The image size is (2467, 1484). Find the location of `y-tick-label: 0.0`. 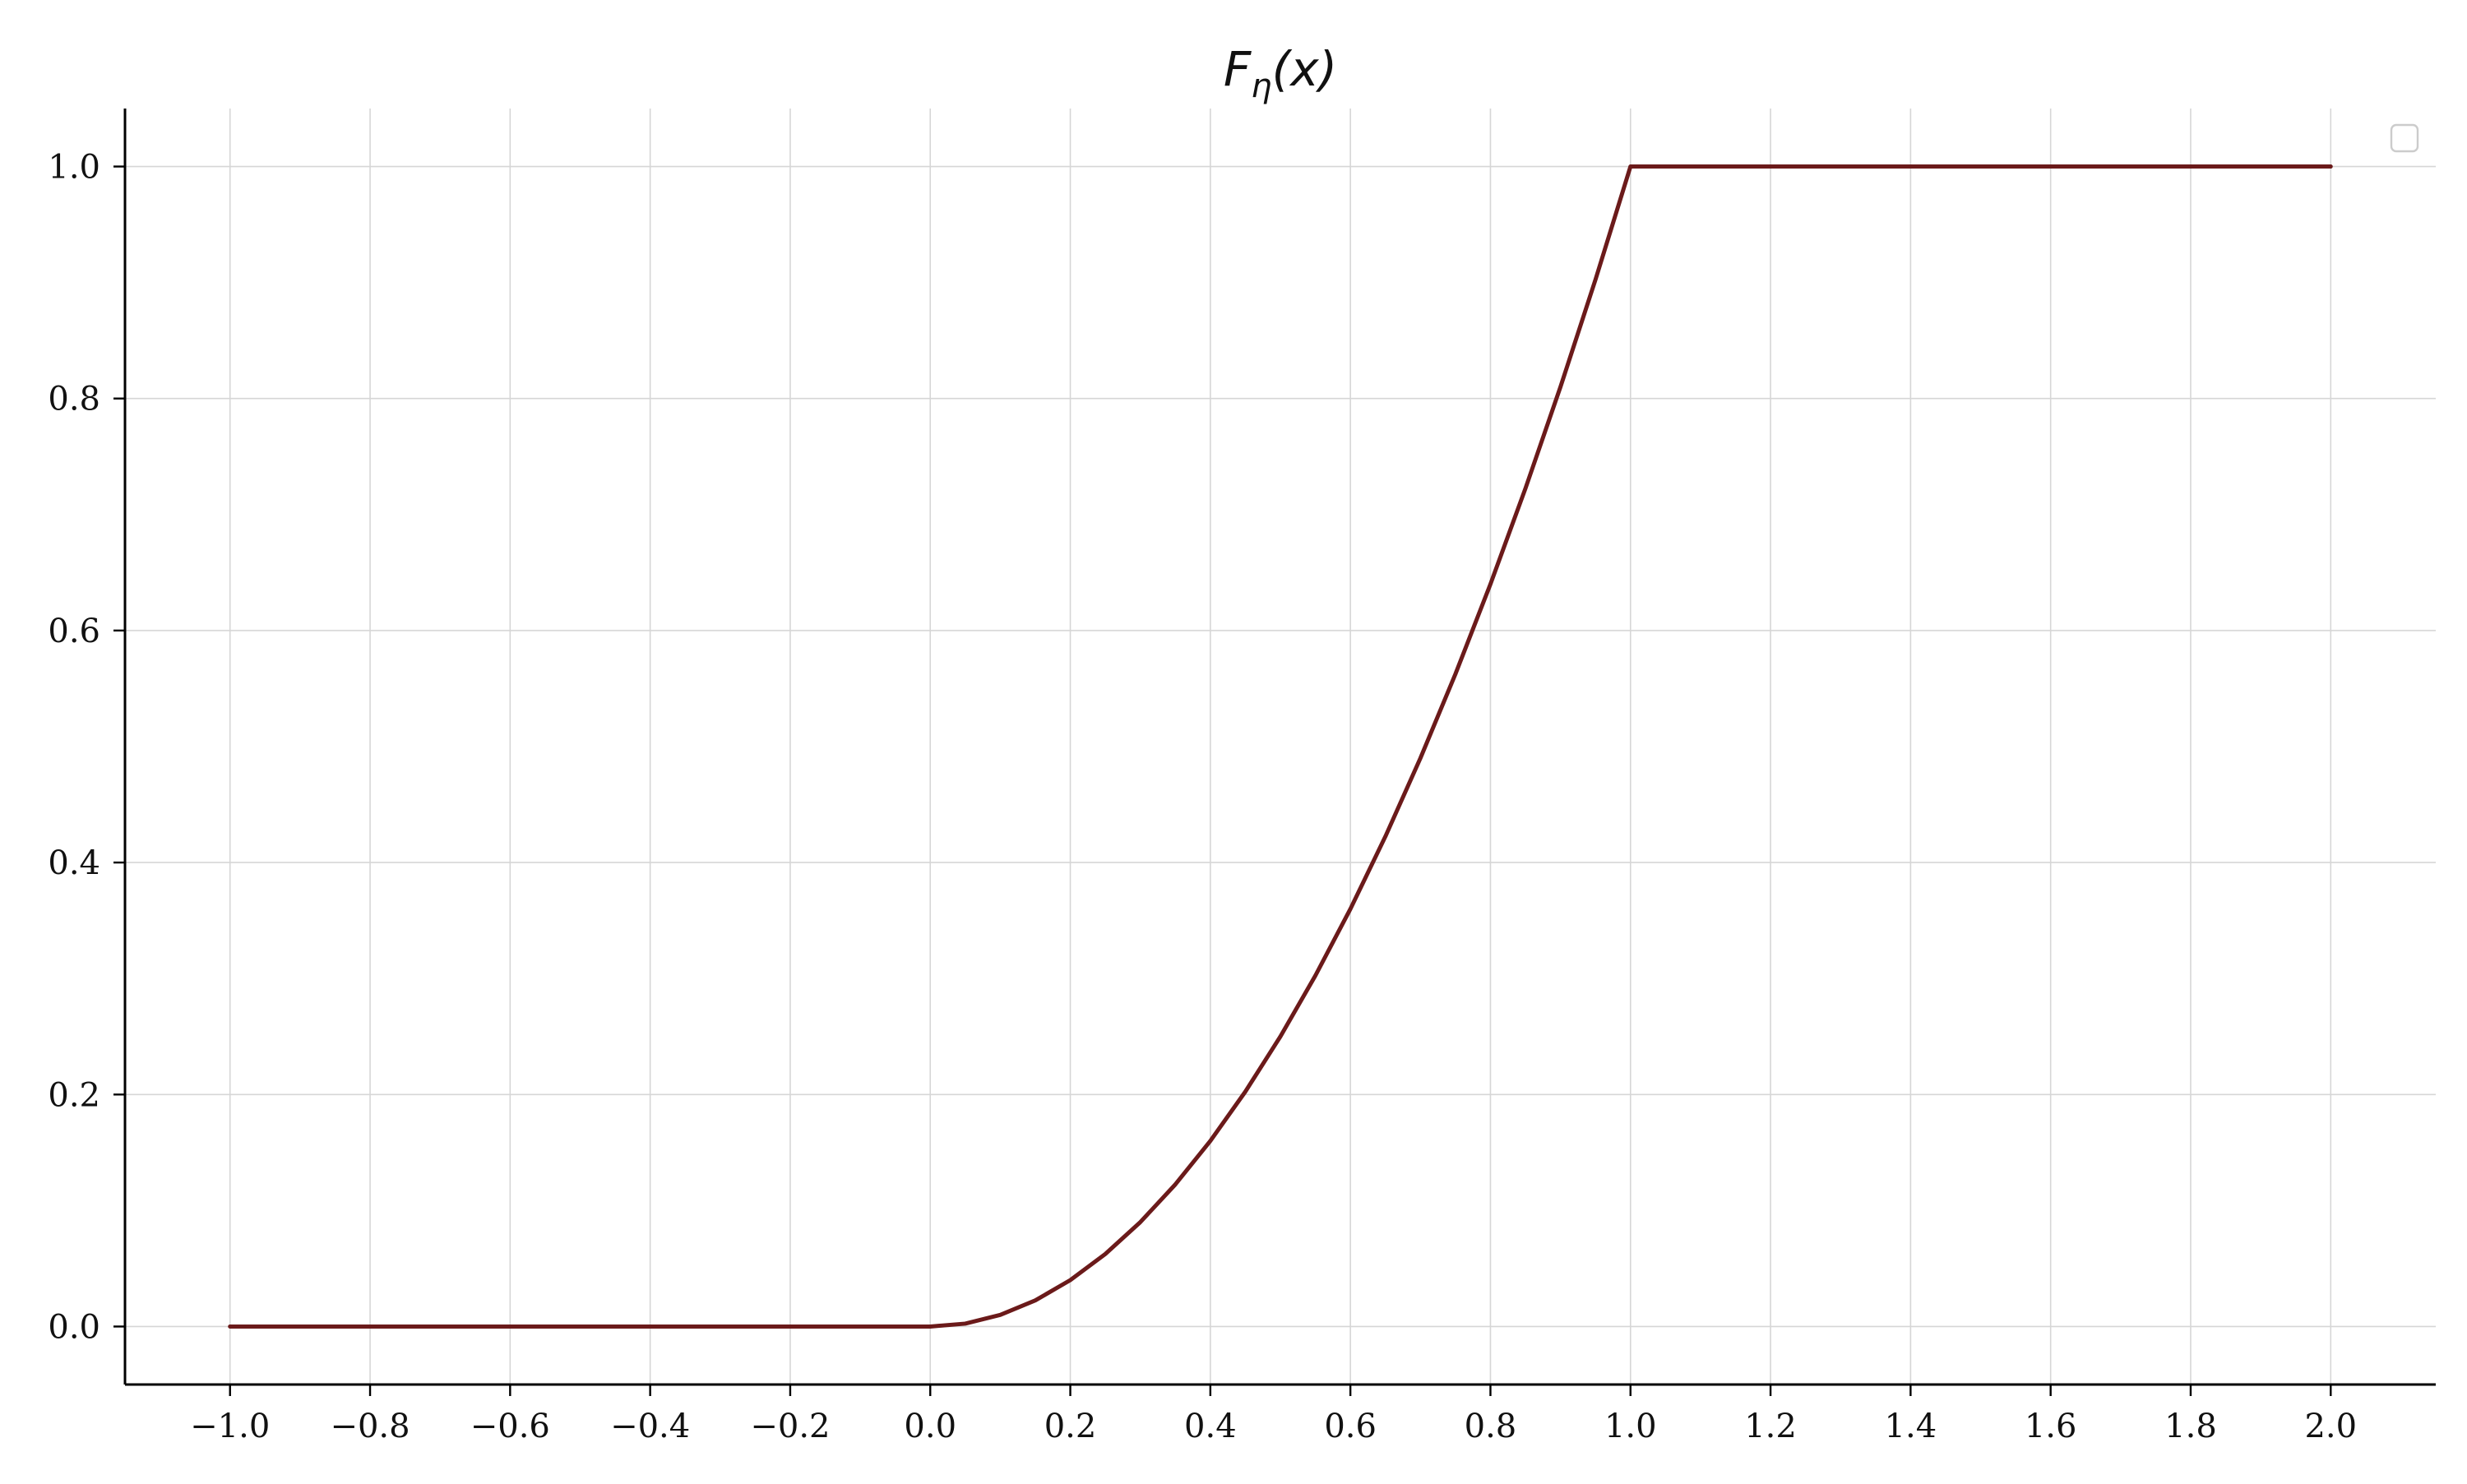

y-tick-label: 0.0 is located at coordinates (74, 1327).